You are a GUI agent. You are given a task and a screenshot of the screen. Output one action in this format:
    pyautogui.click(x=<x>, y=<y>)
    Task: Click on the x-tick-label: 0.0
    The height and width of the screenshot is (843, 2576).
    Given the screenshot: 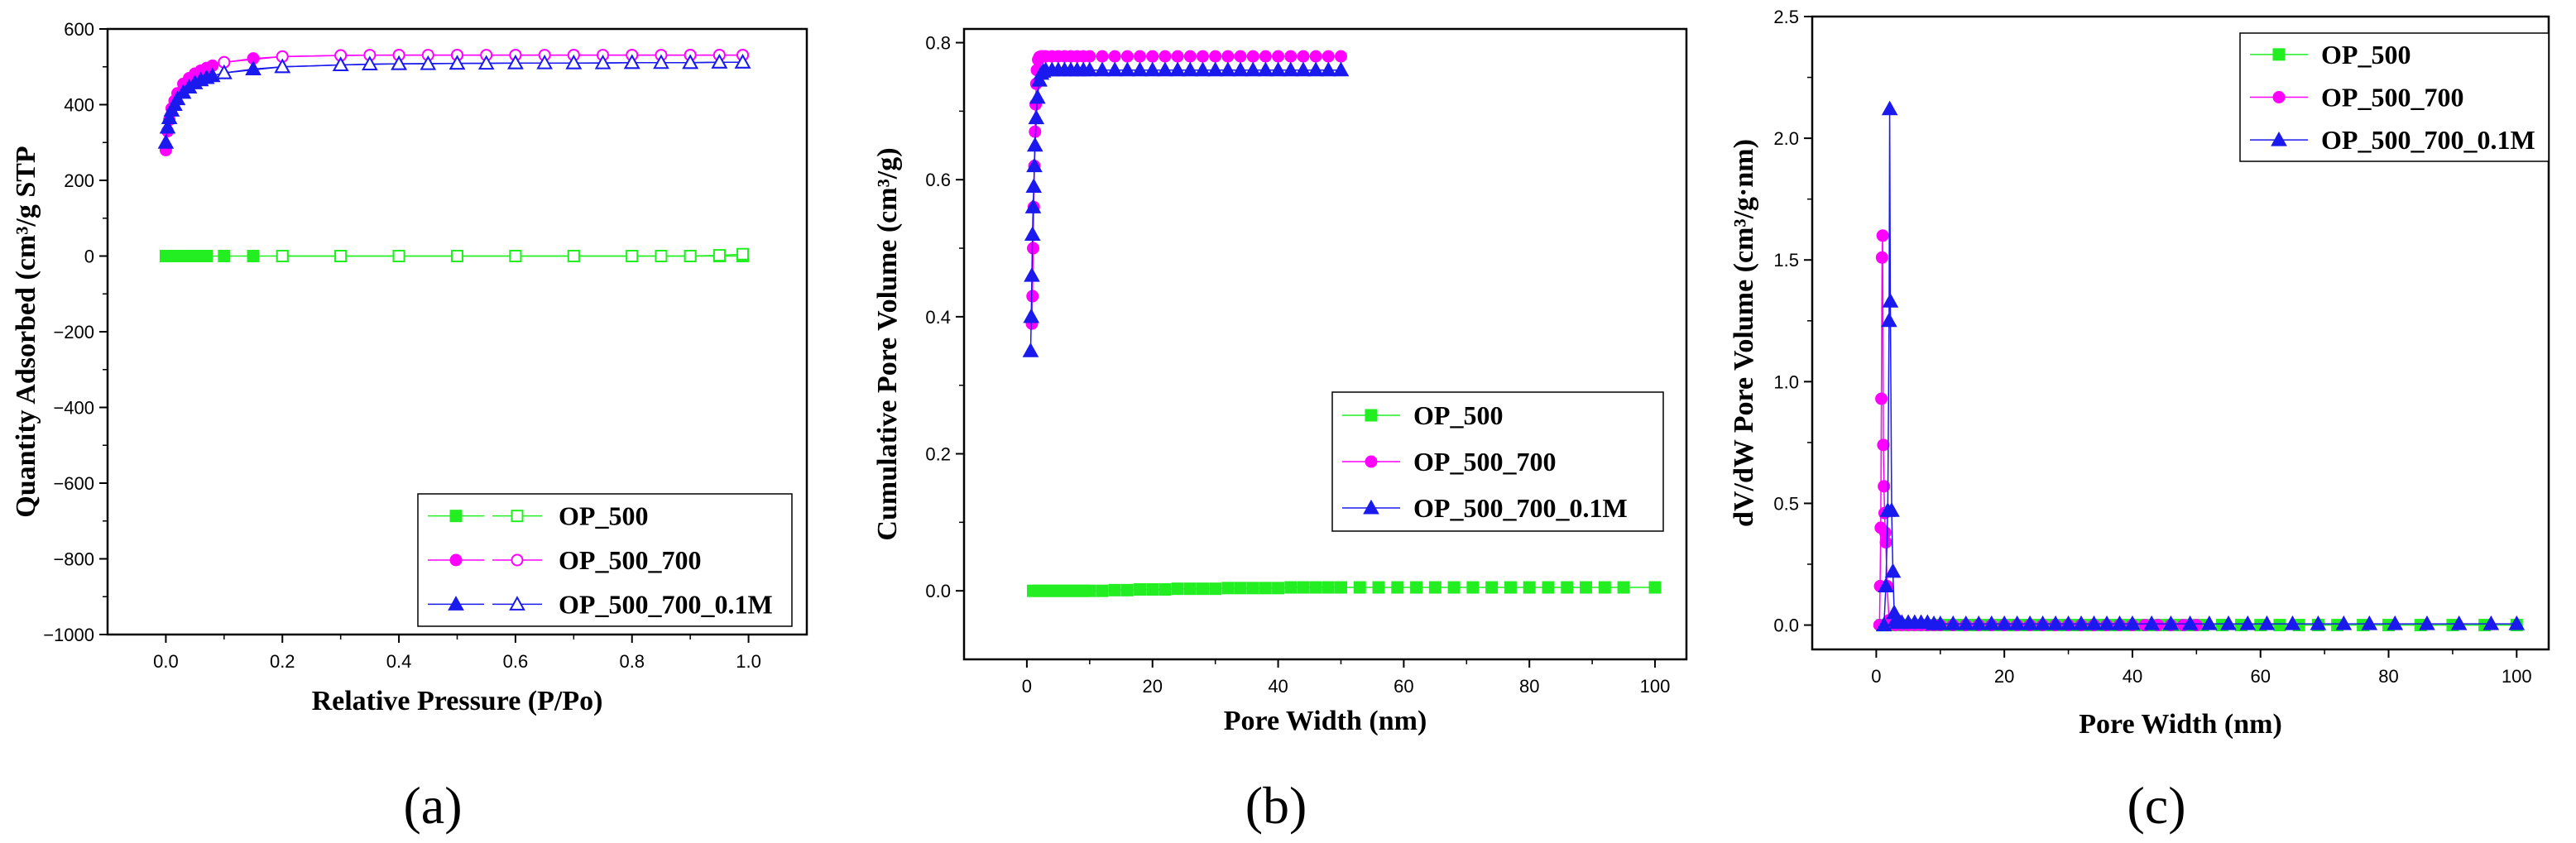 What is the action you would take?
    pyautogui.click(x=166, y=661)
    